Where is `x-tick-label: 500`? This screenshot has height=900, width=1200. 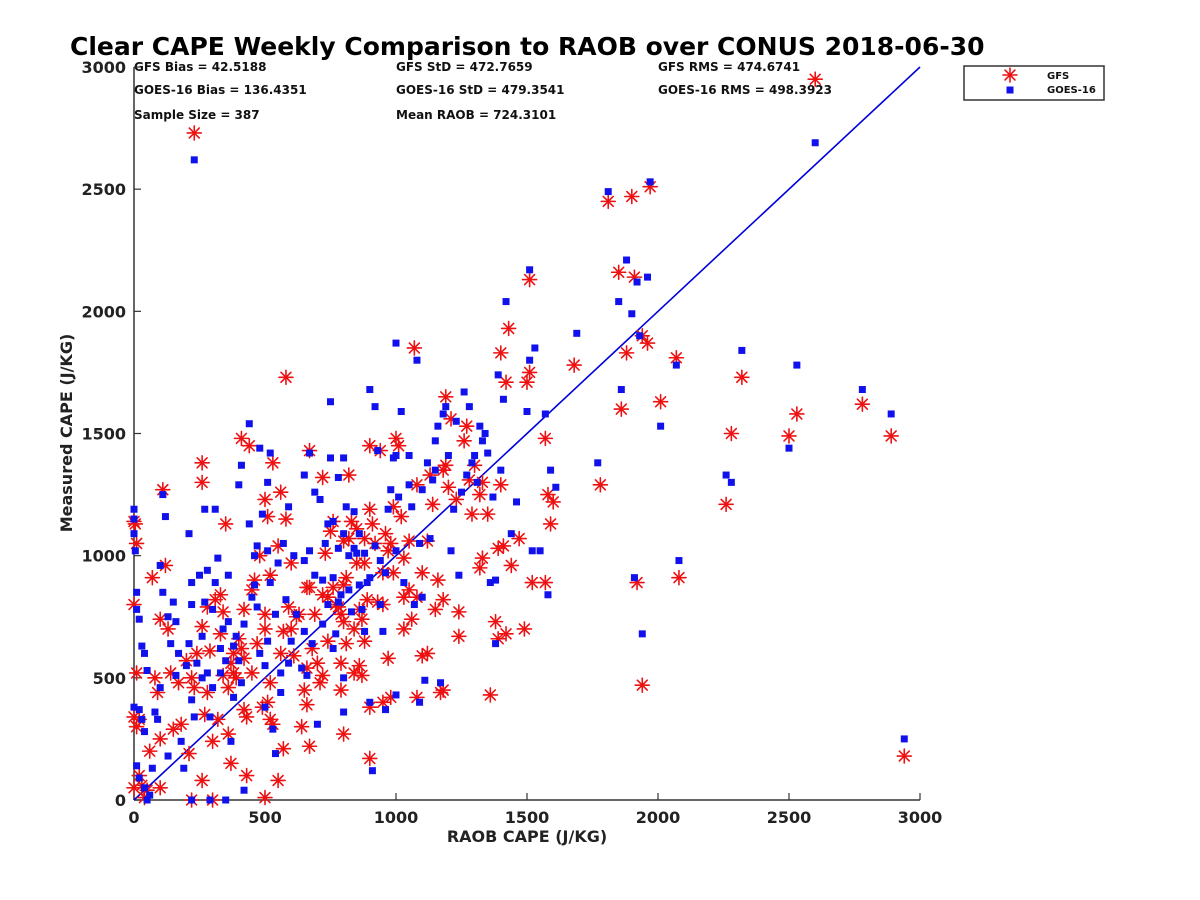 x-tick-label: 500 is located at coordinates (264, 817).